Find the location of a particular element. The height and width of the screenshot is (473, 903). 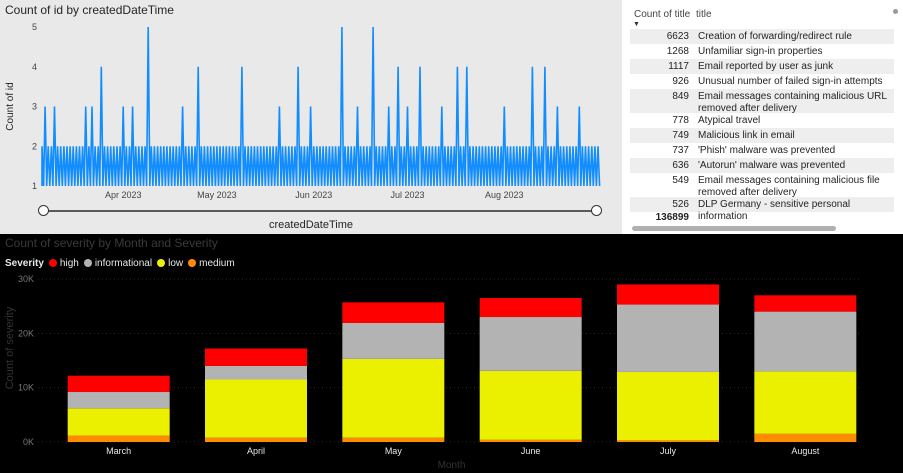

bar-y-tick-label: 10K is located at coordinates (26, 388).